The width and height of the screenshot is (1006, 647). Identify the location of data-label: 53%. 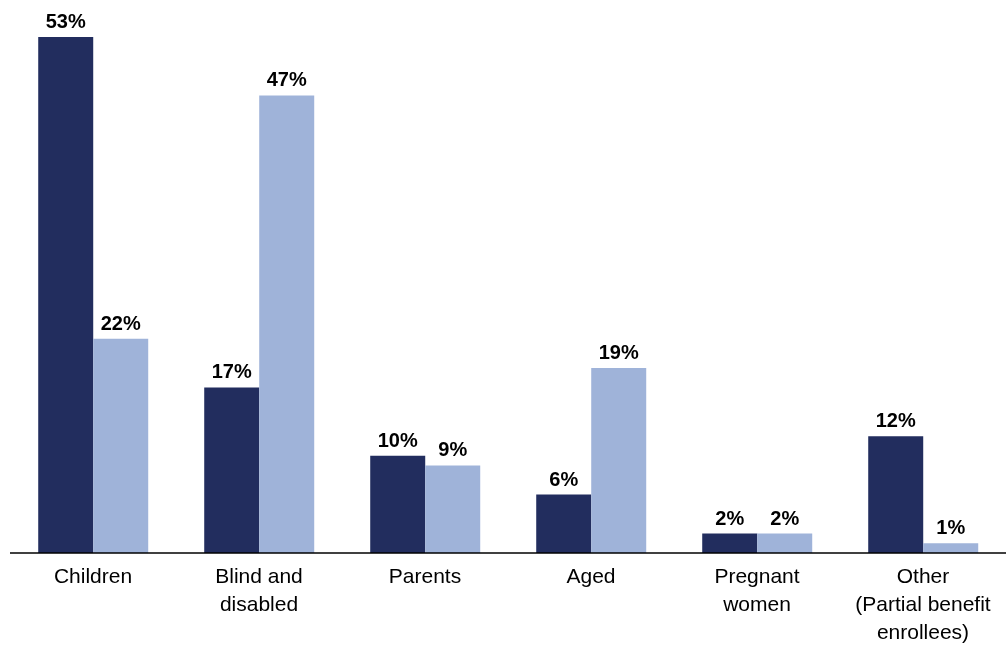
(65, 21).